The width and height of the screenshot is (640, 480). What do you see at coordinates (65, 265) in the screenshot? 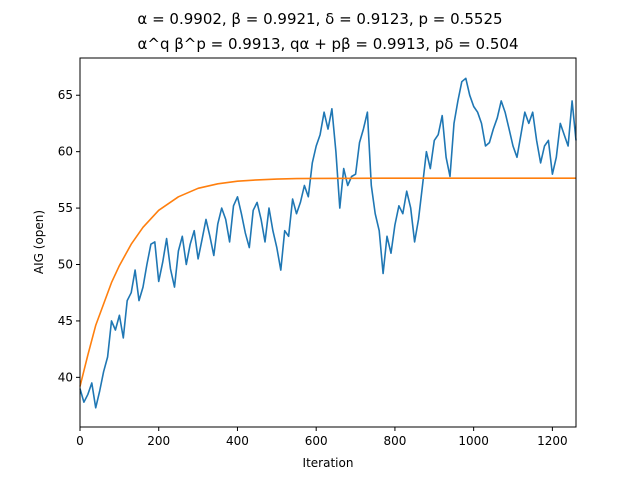
I see `y-tick-label: 50` at bounding box center [65, 265].